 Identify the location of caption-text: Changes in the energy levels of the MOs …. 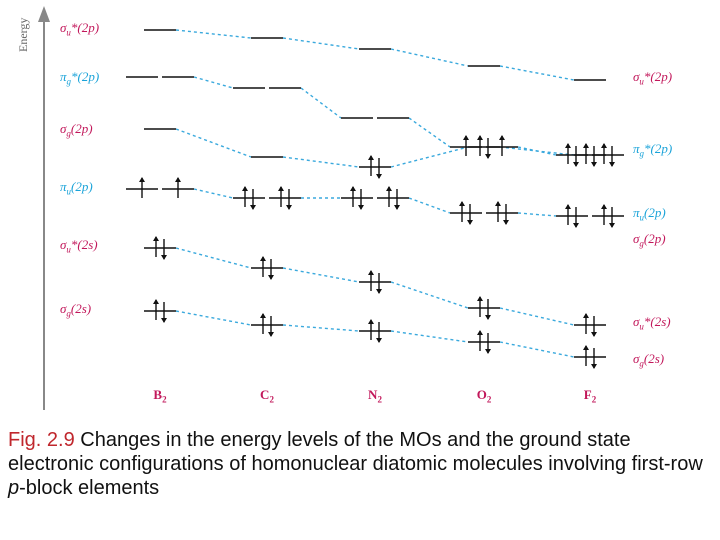
(355, 452).